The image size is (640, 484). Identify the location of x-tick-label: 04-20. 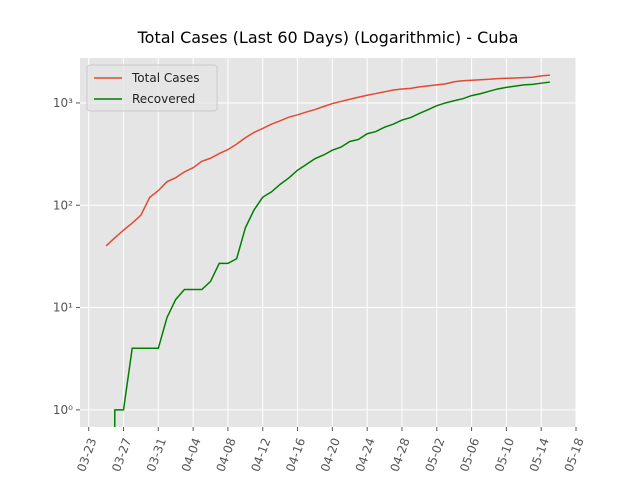
(330, 455).